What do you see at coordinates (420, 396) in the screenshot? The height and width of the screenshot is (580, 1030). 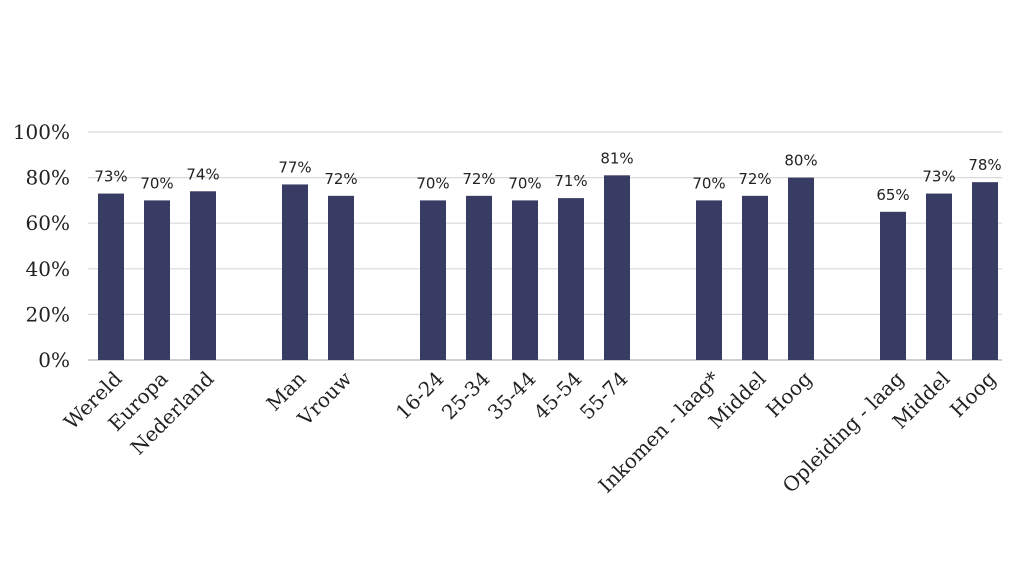 I see `x-tick-label: 16-24` at bounding box center [420, 396].